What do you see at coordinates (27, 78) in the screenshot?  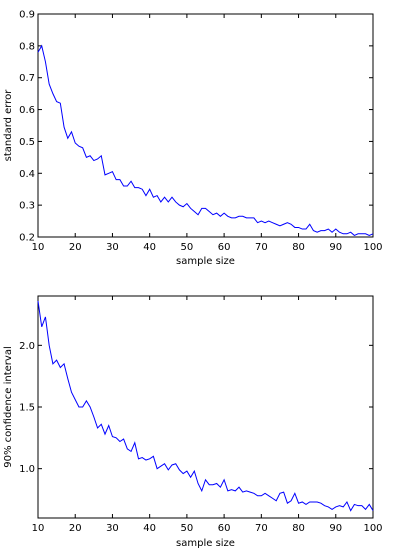 I see `y-tick-label: 0.7` at bounding box center [27, 78].